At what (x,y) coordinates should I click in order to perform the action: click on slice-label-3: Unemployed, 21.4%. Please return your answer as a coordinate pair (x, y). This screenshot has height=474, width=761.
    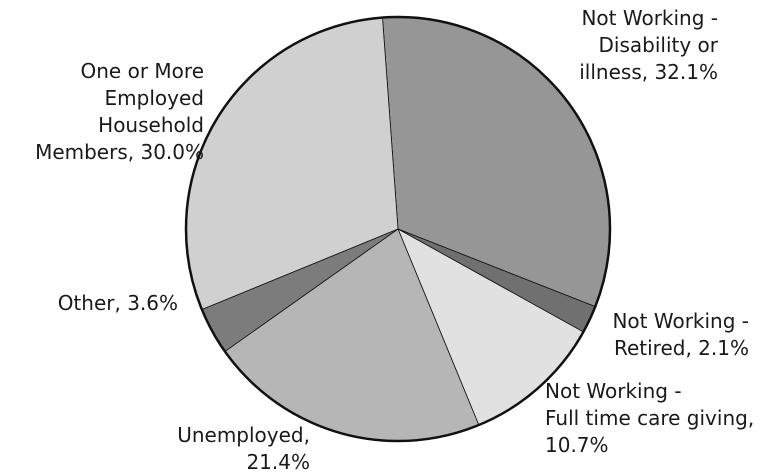
    Looking at the image, I should click on (243, 448).